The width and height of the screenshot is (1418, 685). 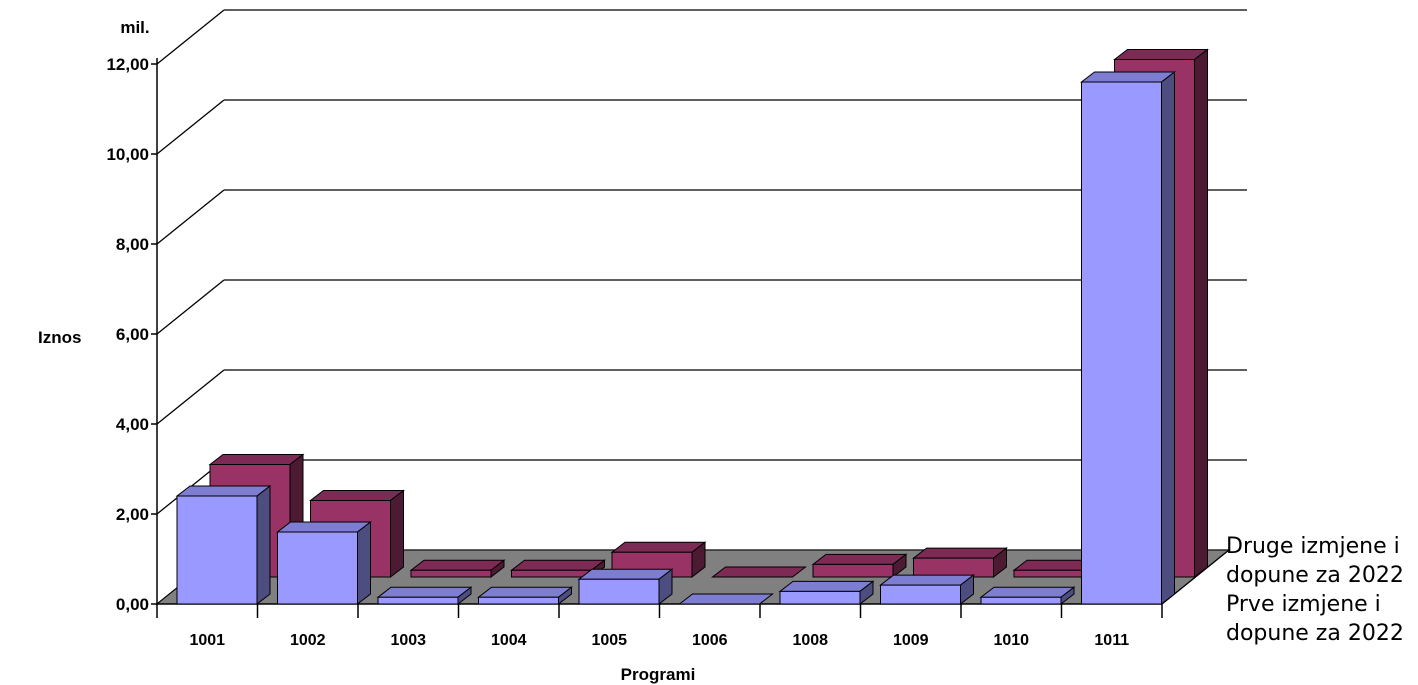 I want to click on bar-druge-1008-top, so click(x=859, y=559).